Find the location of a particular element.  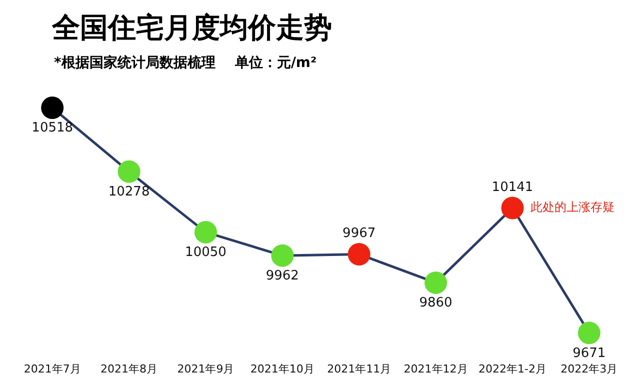

x-tick-label: 2021年7月 is located at coordinates (52, 369).